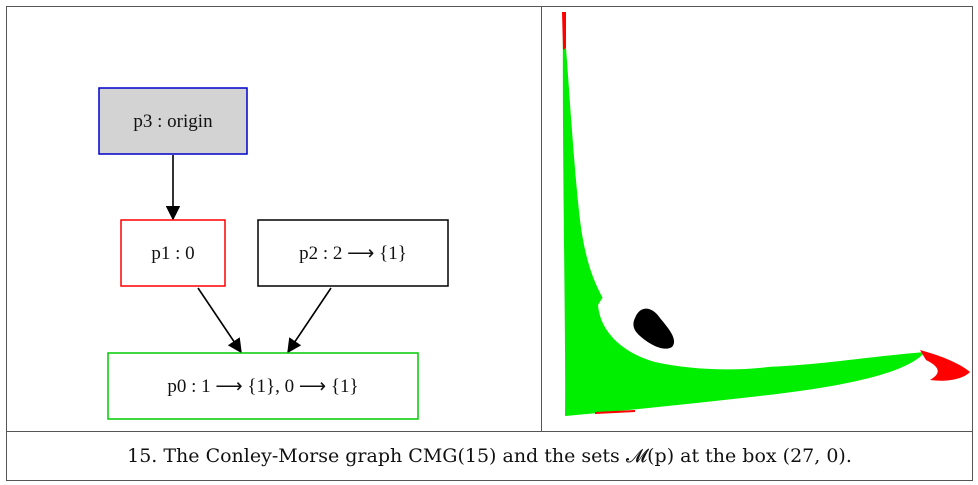  I want to click on morse-set-red-right, so click(945, 365).